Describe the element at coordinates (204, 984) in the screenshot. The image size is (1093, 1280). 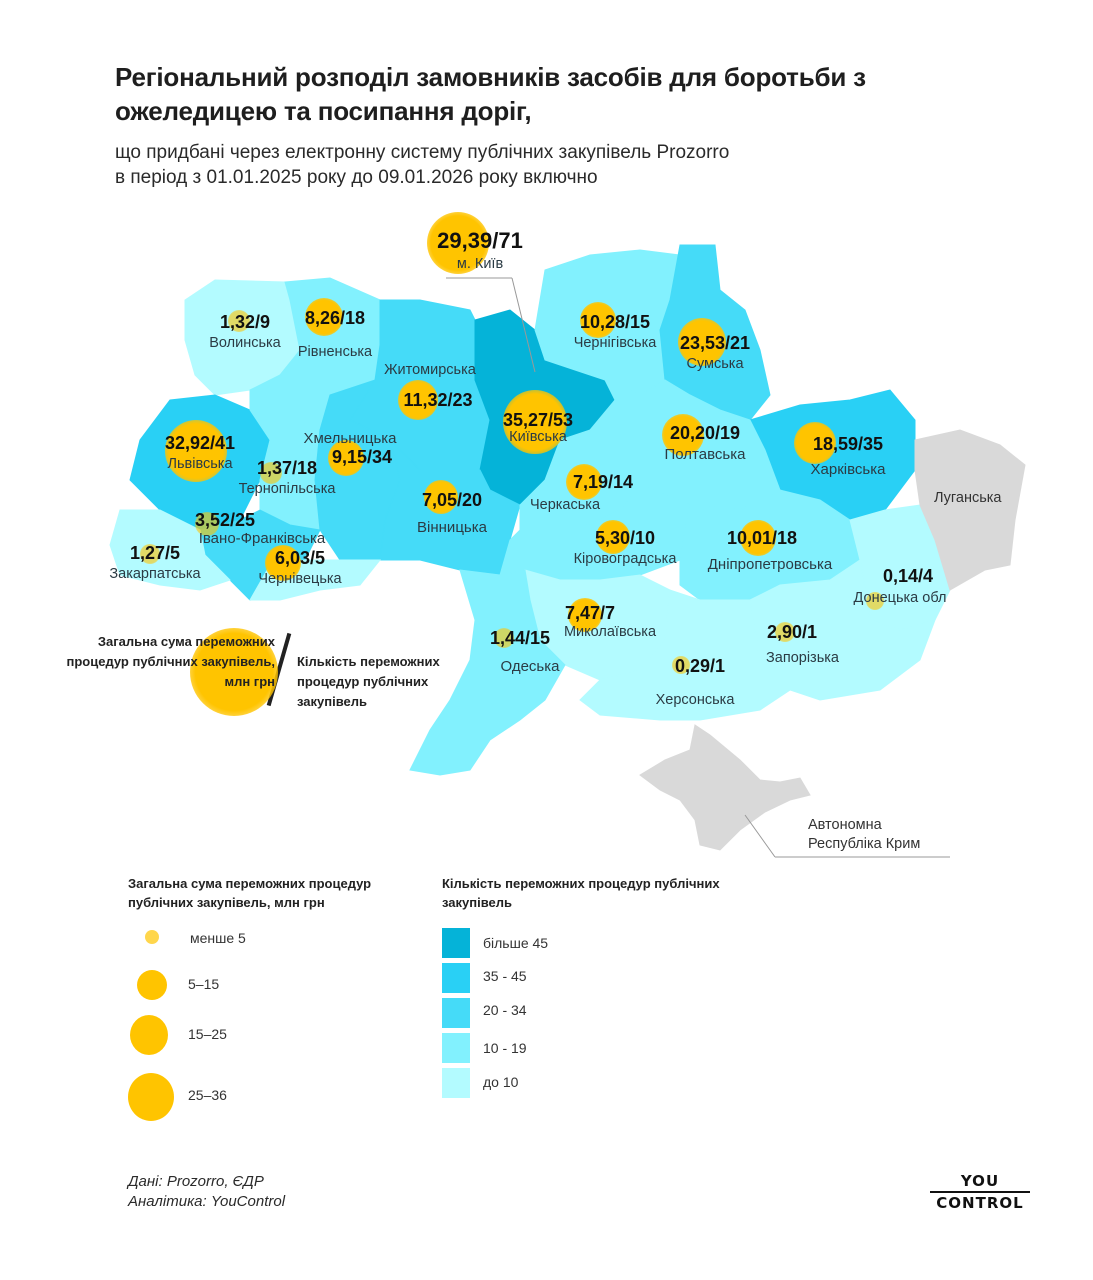
I see `legend-bubble-label-1: 5–15` at that location.